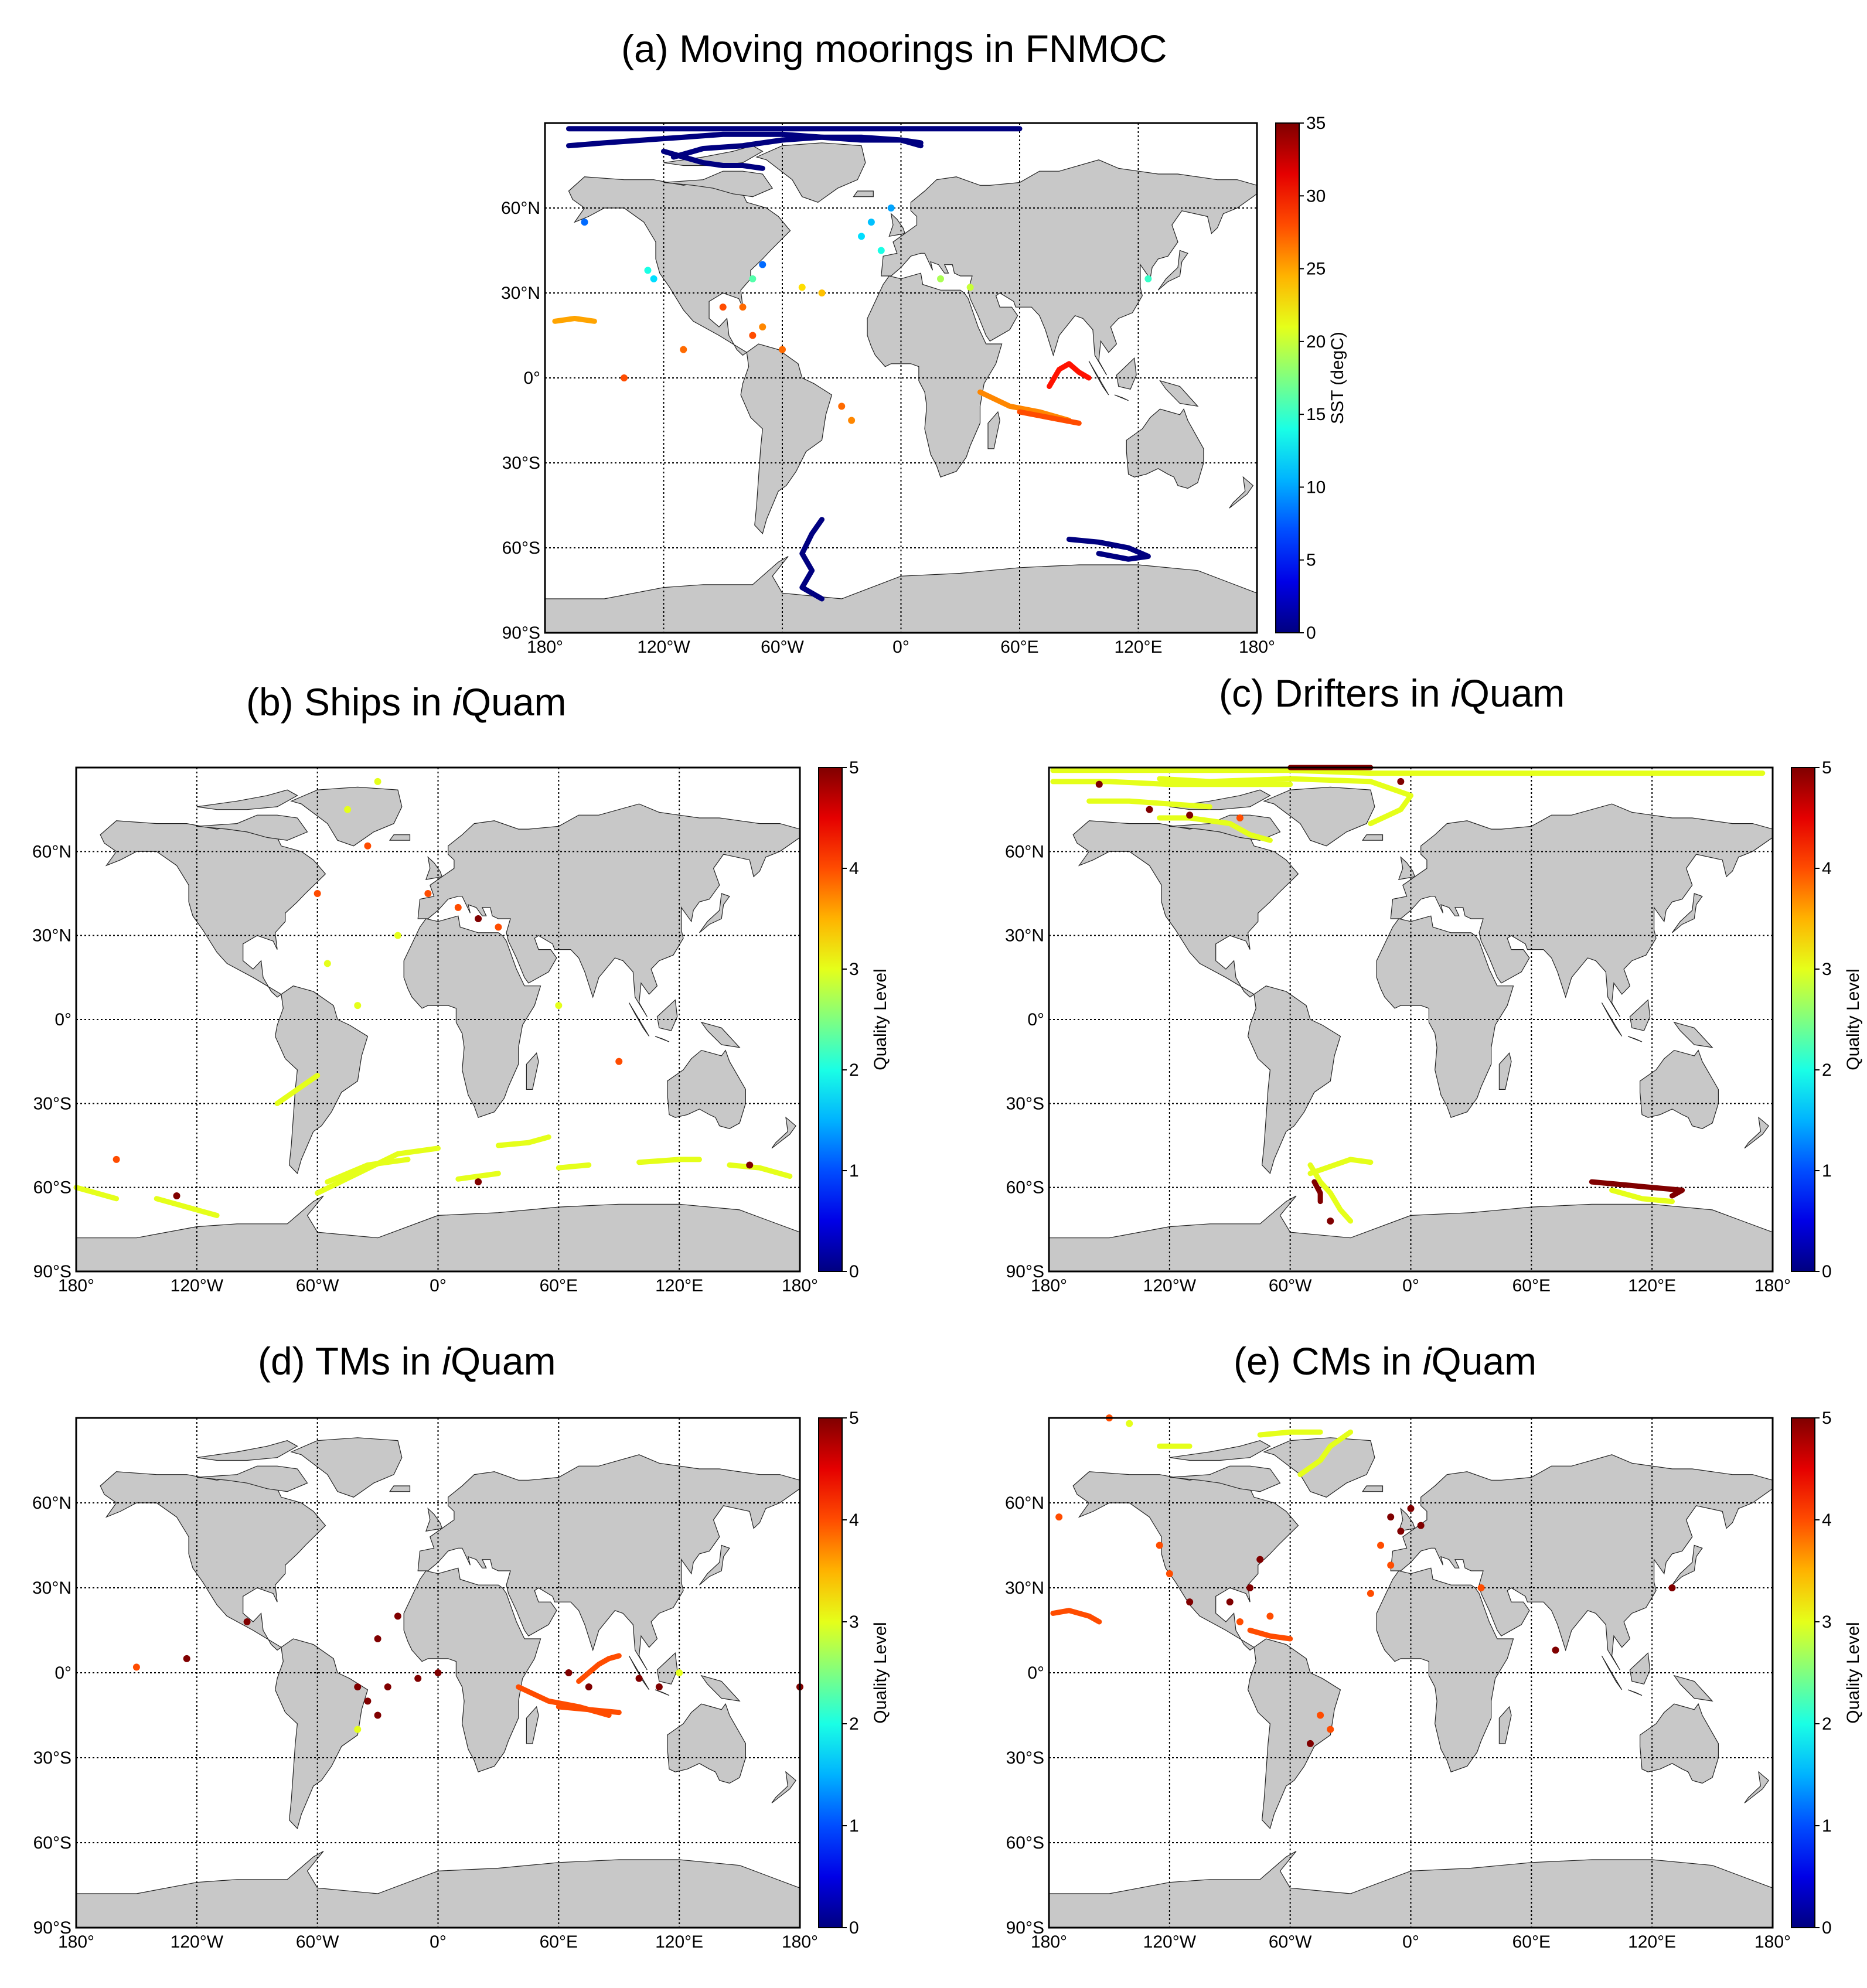 The image size is (1867, 1988). Describe the element at coordinates (520, 293) in the screenshot. I see `y-tick-label: 30°N` at that location.